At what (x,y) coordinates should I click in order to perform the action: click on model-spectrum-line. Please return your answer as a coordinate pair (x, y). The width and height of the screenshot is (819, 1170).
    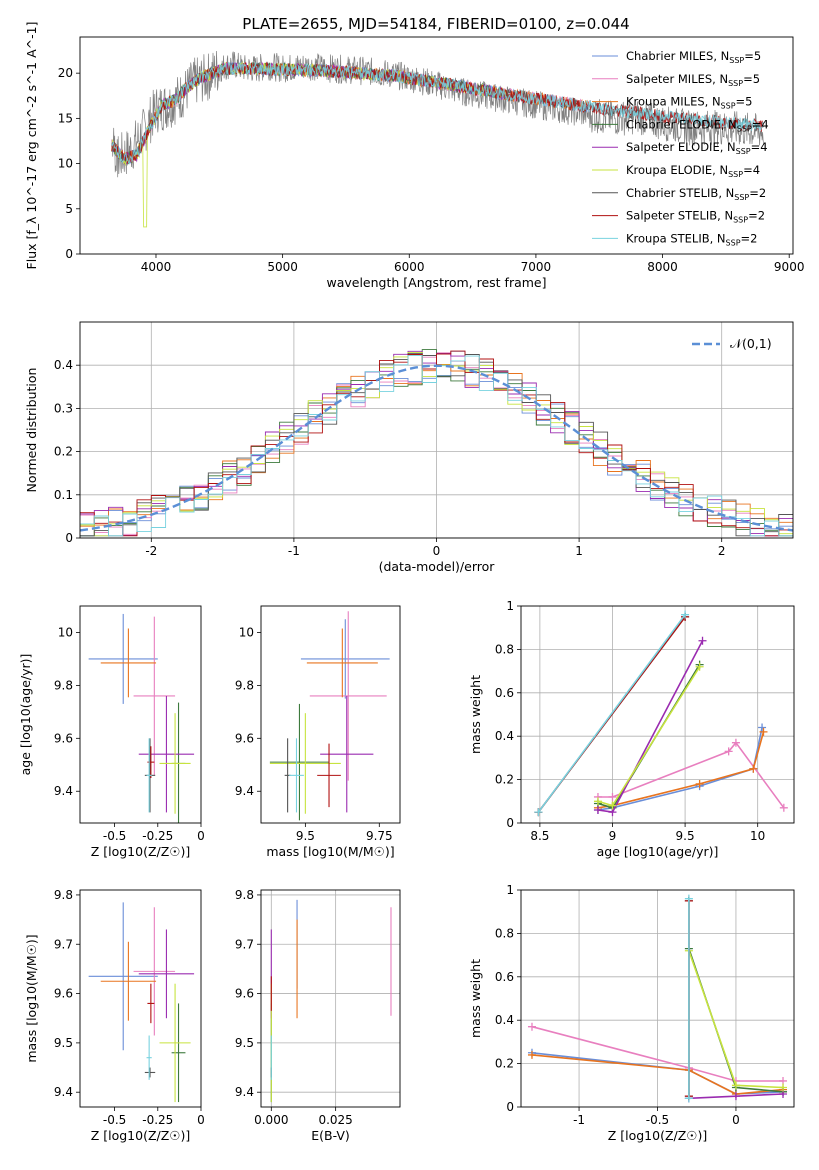
    Looking at the image, I should click on (437, 112).